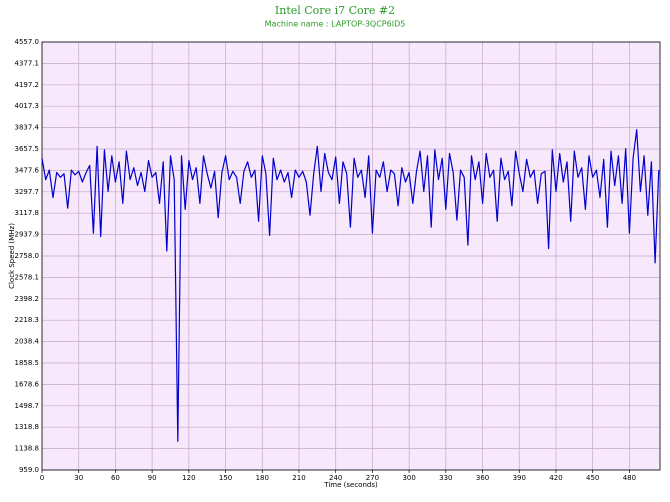 The width and height of the screenshot is (670, 502). Describe the element at coordinates (27, 149) in the screenshot. I see `y-tick-label: 3657.5` at that location.